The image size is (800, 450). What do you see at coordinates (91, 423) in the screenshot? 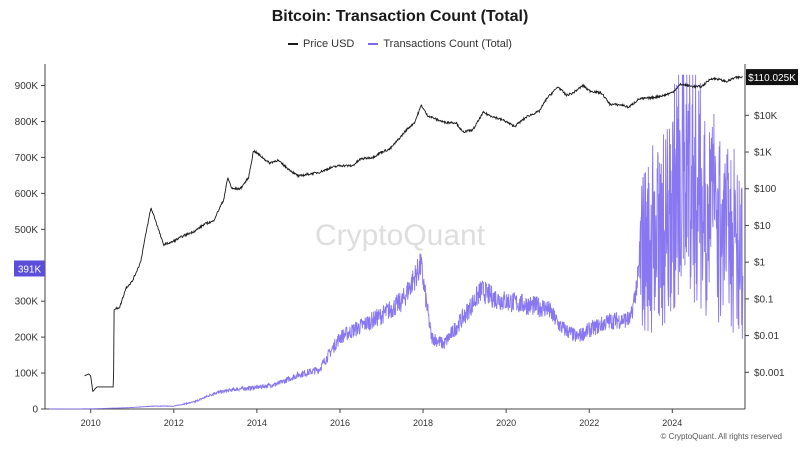
I see `x-tick-label: 2010` at bounding box center [91, 423].